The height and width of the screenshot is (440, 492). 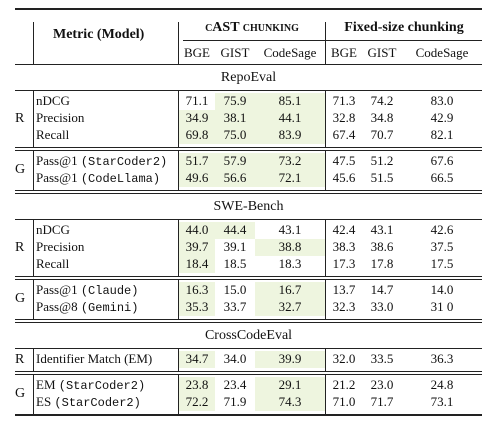 What do you see at coordinates (248, 335) in the screenshot?
I see `section-title: CrossCodeEval` at bounding box center [248, 335].